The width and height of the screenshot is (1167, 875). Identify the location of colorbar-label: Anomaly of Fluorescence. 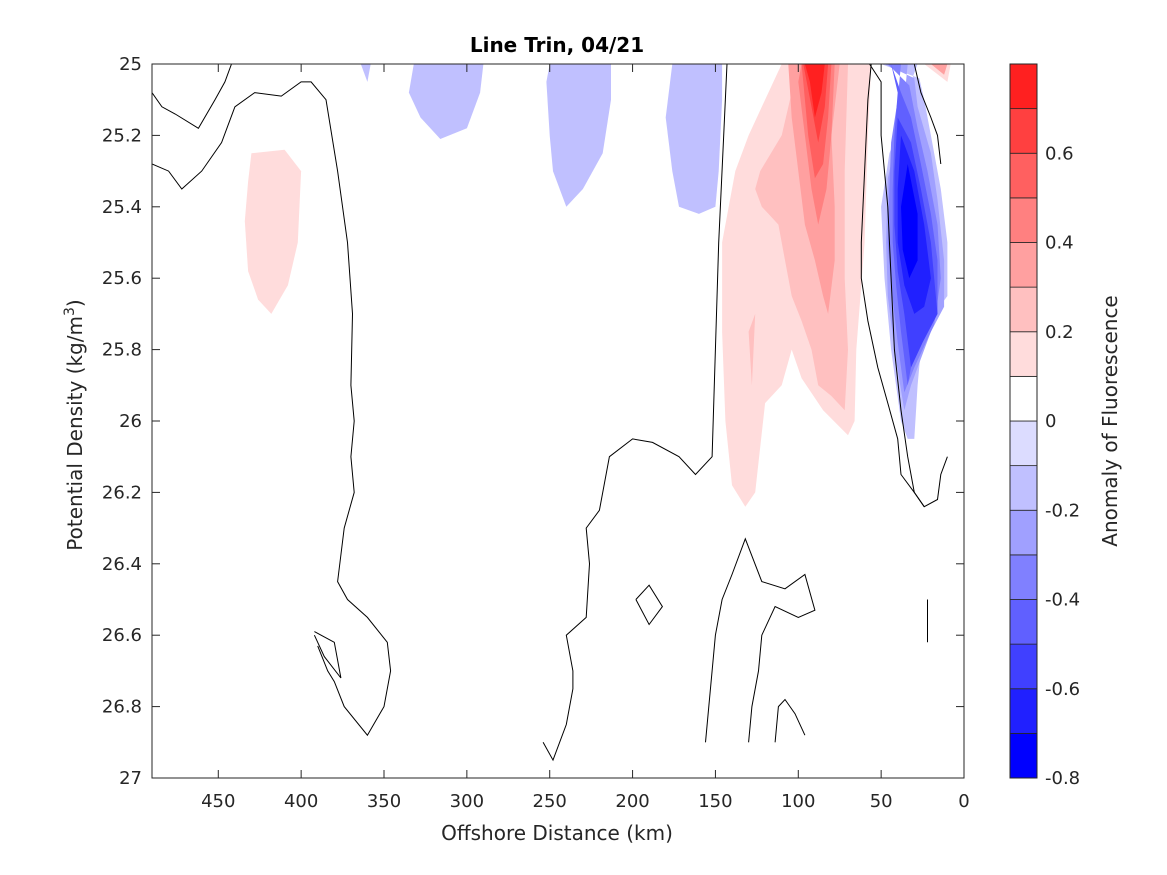
(1110, 420).